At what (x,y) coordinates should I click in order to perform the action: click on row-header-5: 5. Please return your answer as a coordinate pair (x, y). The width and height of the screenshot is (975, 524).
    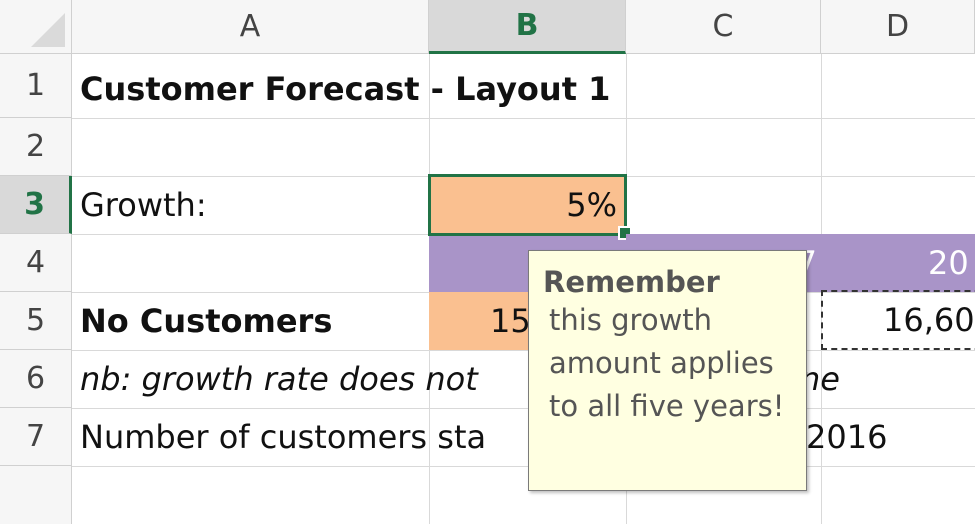
    Looking at the image, I should click on (36, 321).